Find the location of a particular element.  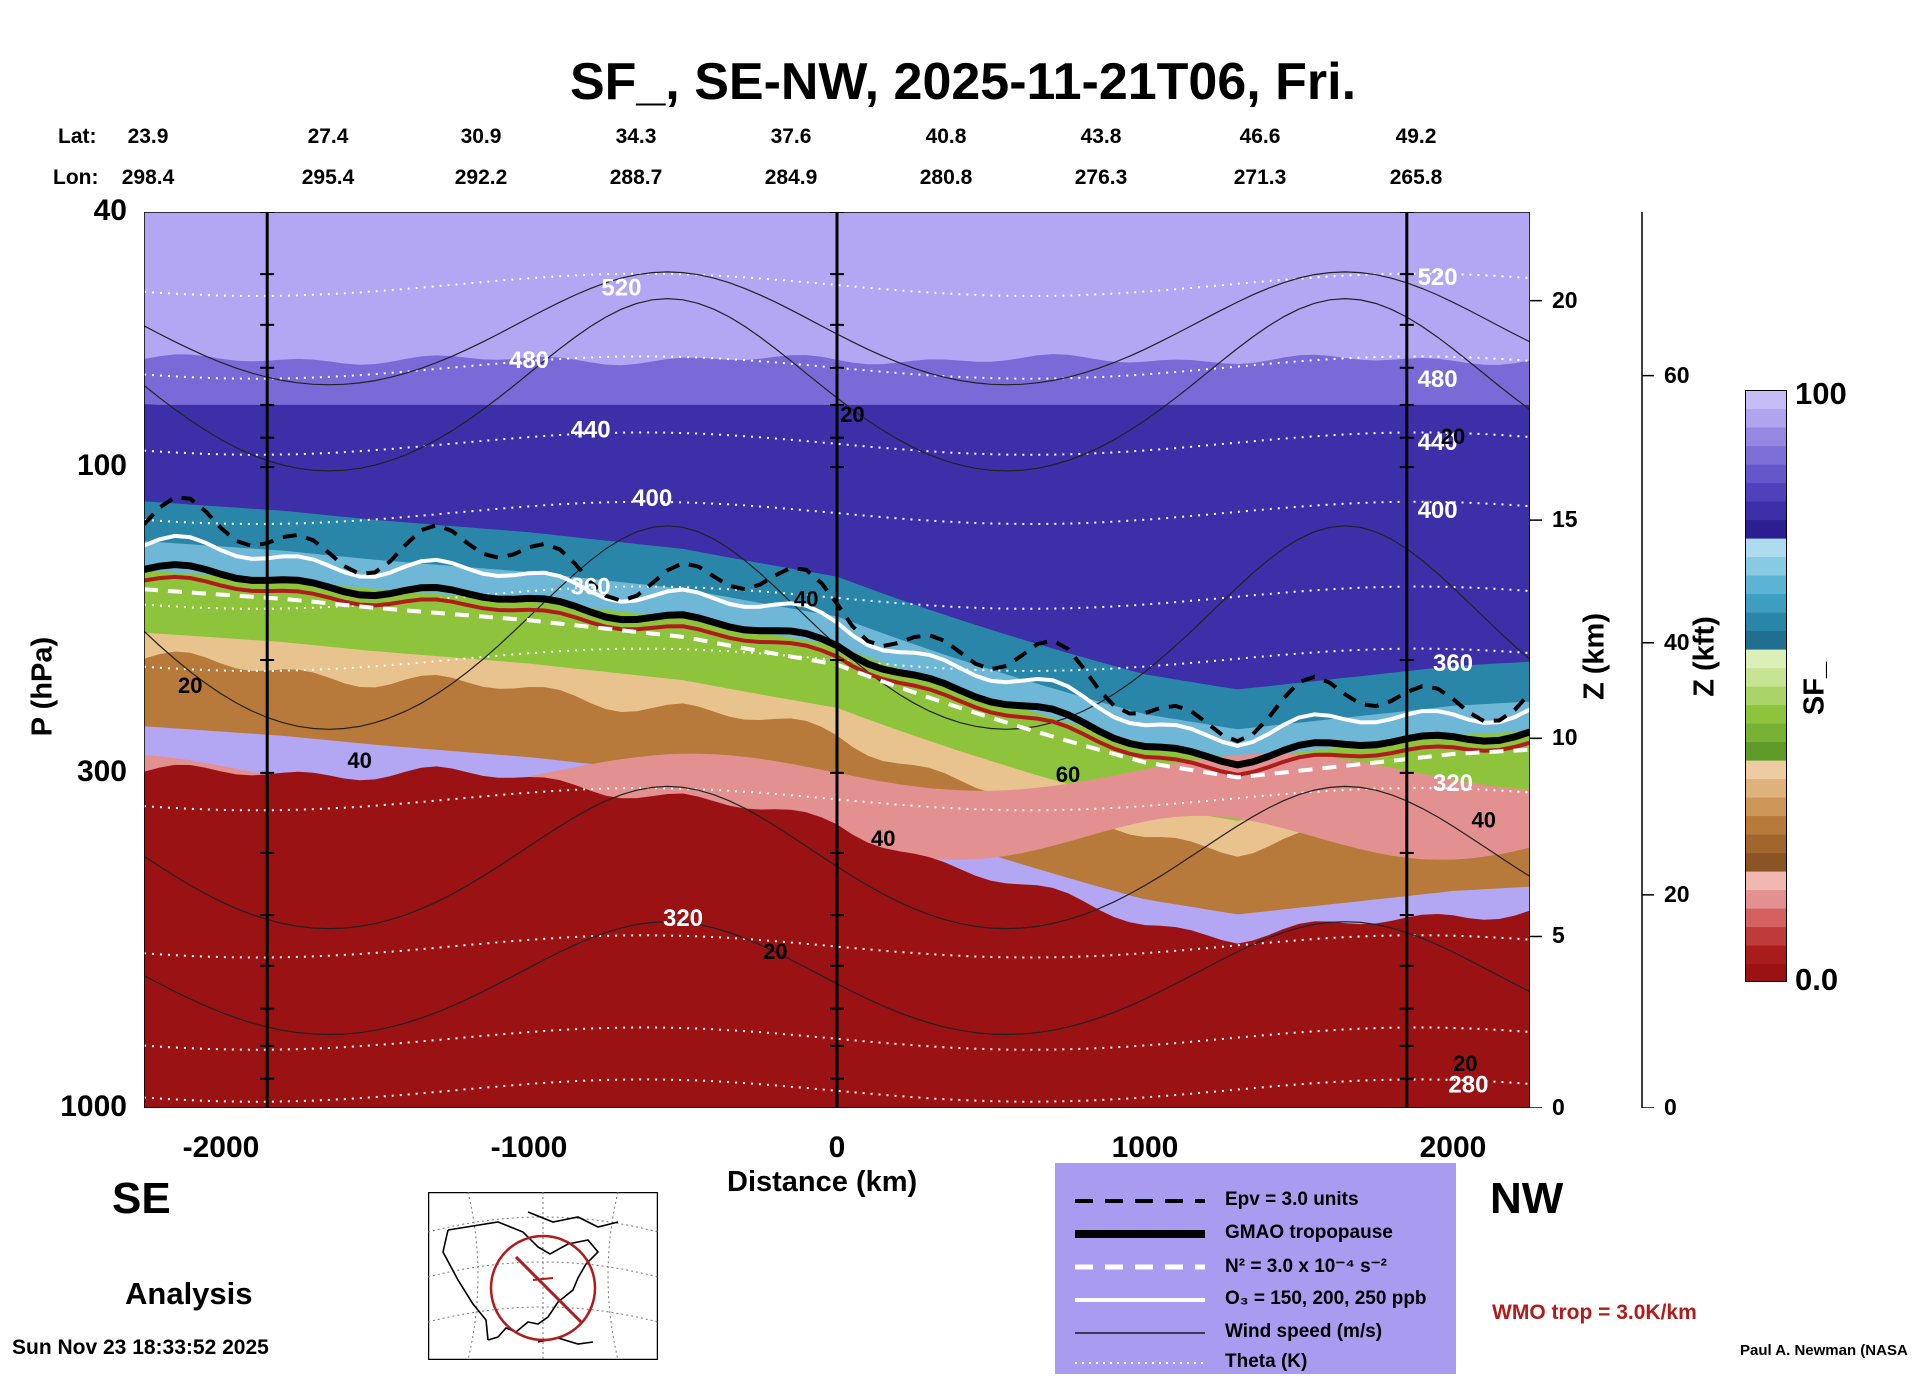

legend-epv-label: Epv = 3.0 units is located at coordinates (1292, 1199).